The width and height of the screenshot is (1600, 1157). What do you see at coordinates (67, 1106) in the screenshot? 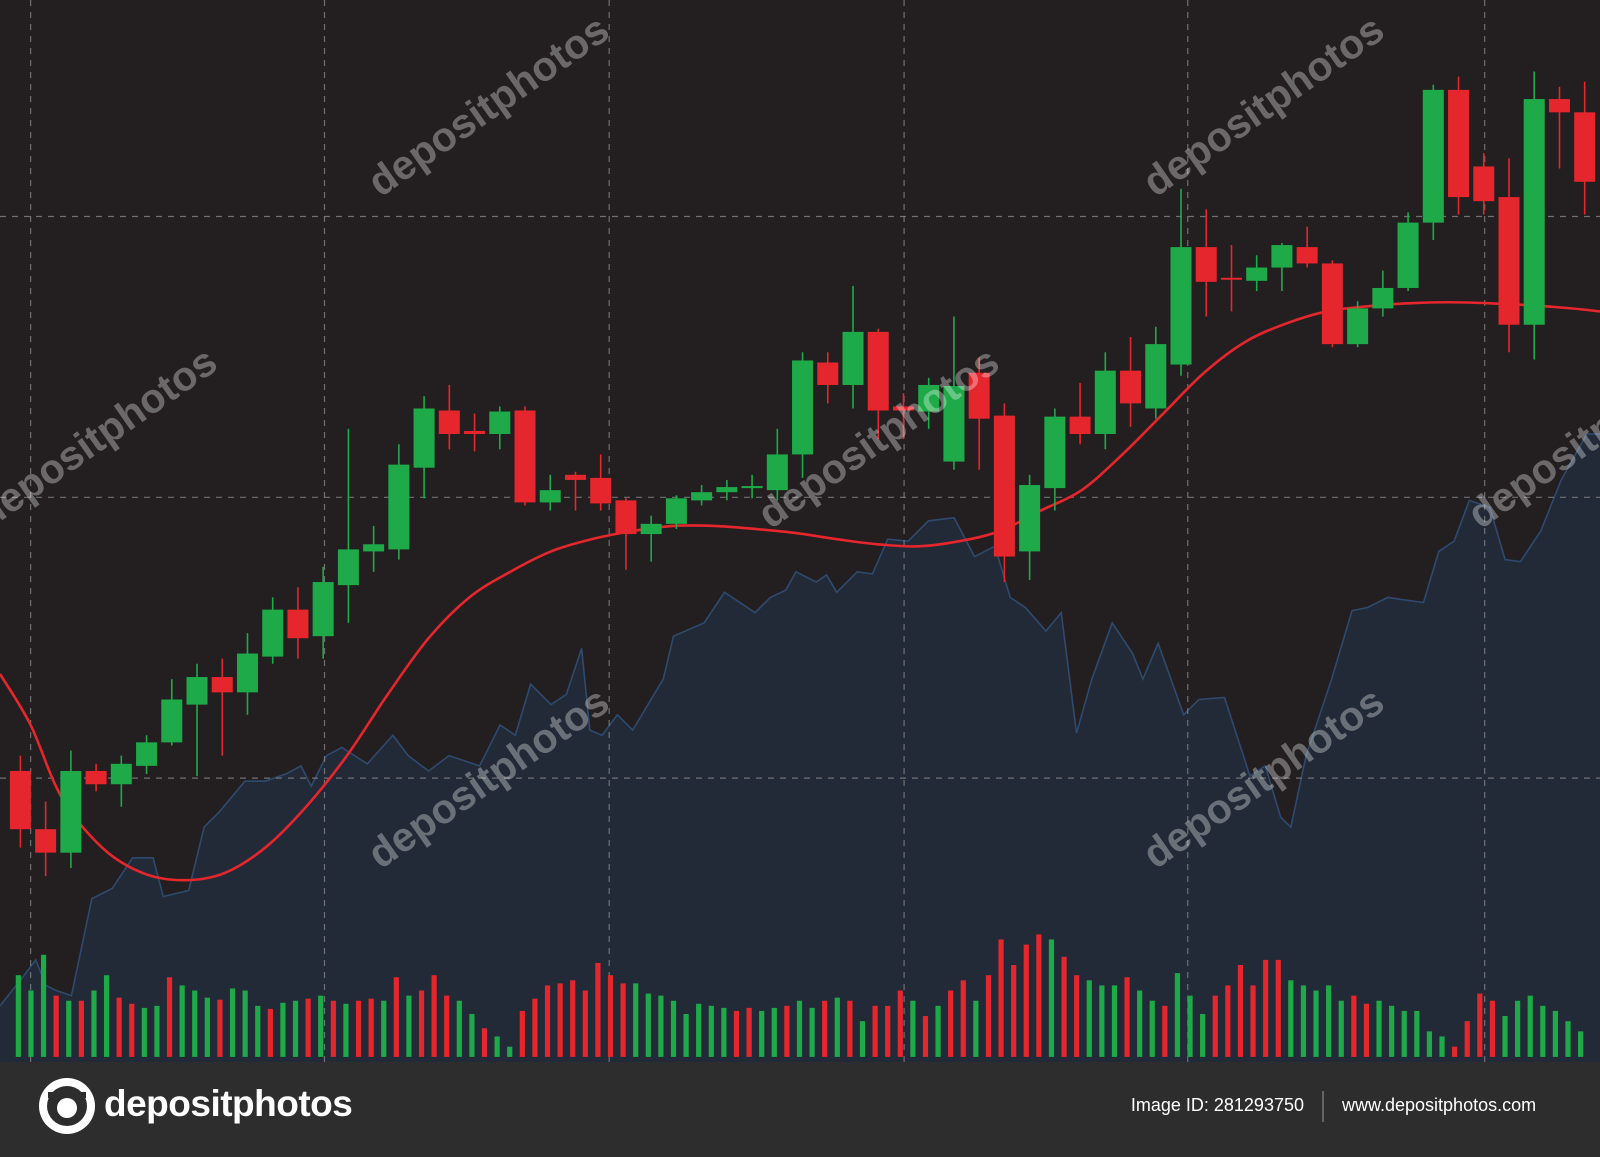
I see `footer-logo-icon` at bounding box center [67, 1106].